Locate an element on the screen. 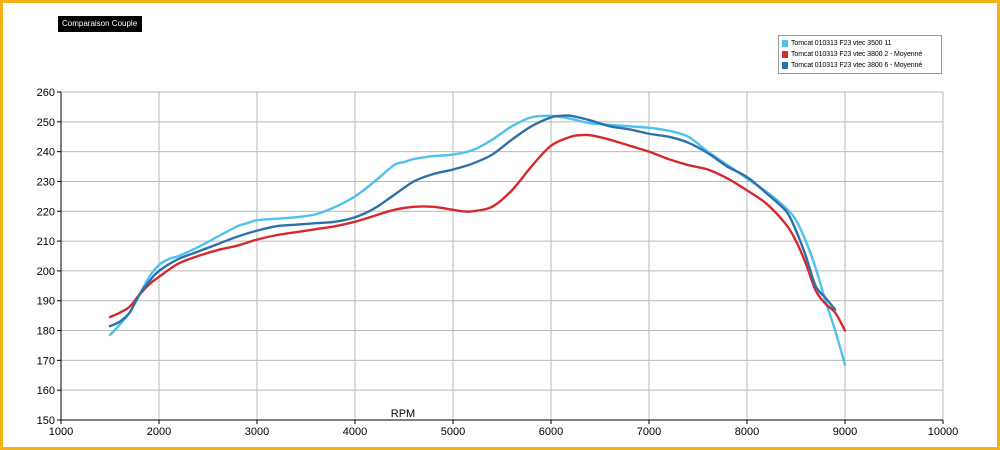 The image size is (1000, 450). x-tick-label: 10000 is located at coordinates (943, 432).